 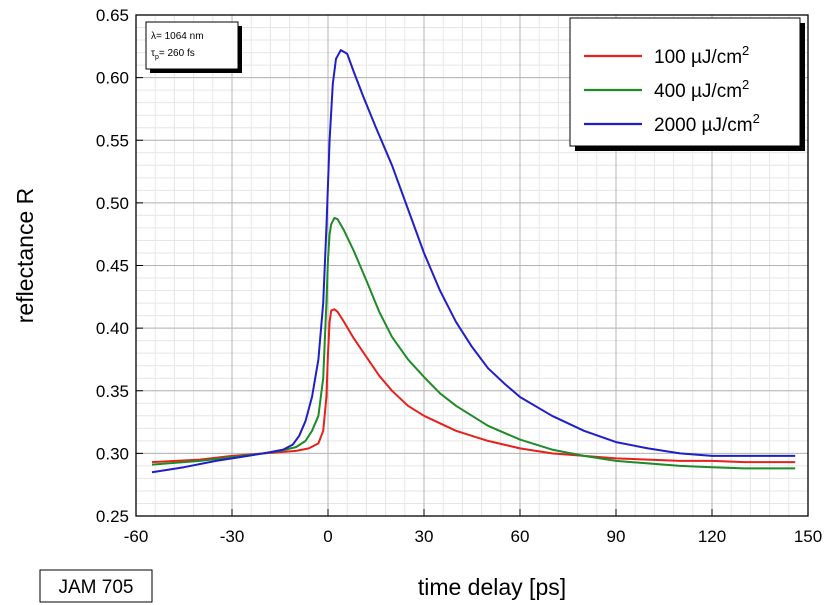 I want to click on info-pulse-duration: τp= 260 fs, so click(x=173, y=54).